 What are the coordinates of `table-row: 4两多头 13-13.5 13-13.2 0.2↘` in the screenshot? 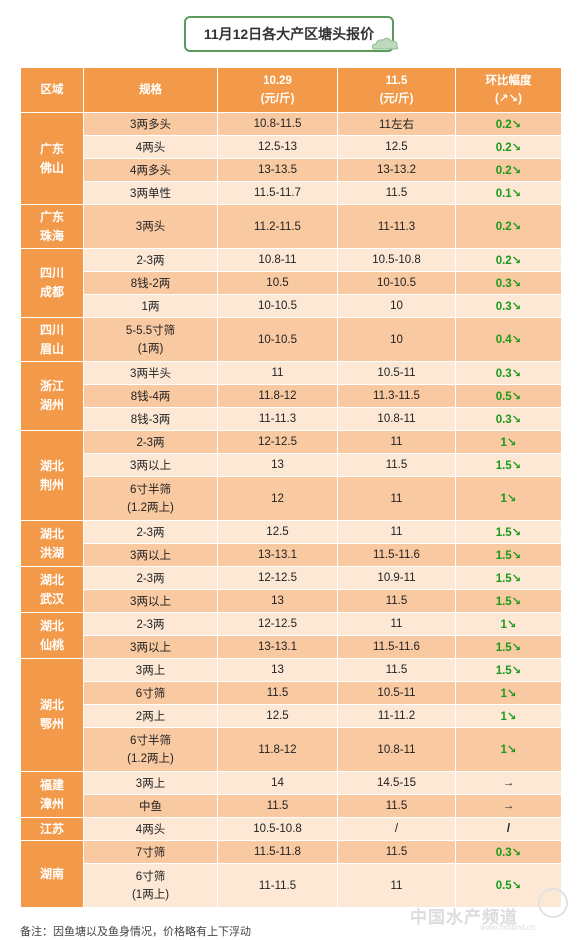 It's located at (291, 170).